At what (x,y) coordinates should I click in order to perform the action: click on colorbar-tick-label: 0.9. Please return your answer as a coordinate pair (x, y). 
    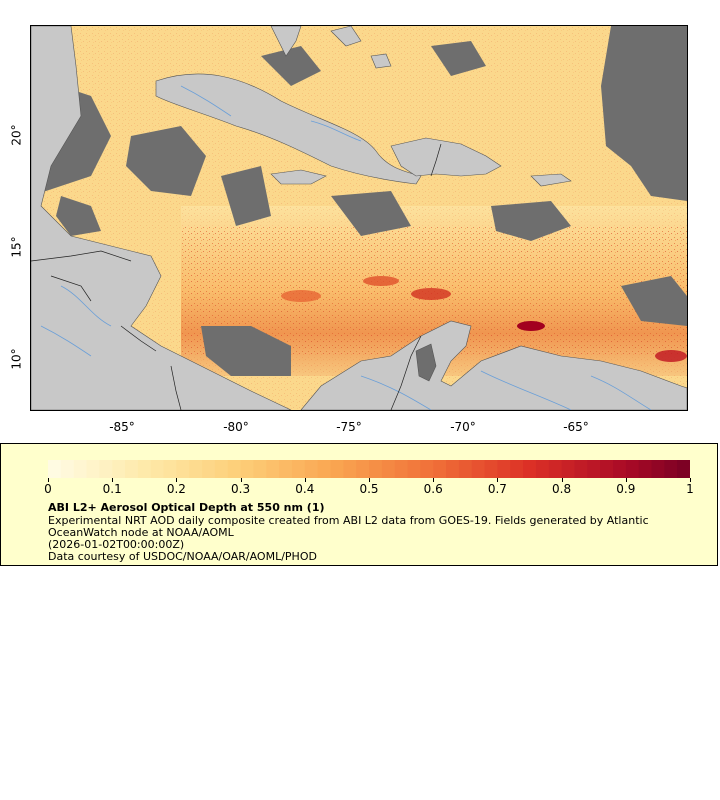
    Looking at the image, I should click on (626, 489).